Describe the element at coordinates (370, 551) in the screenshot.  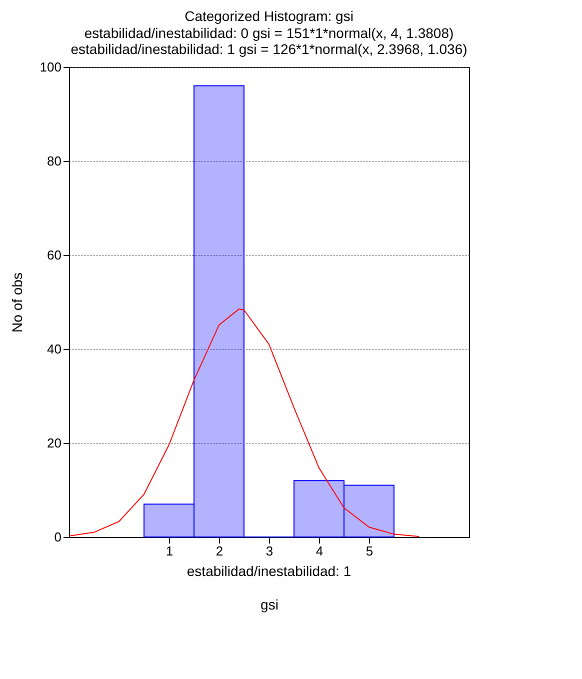
I see `x-tick-label: 5` at that location.